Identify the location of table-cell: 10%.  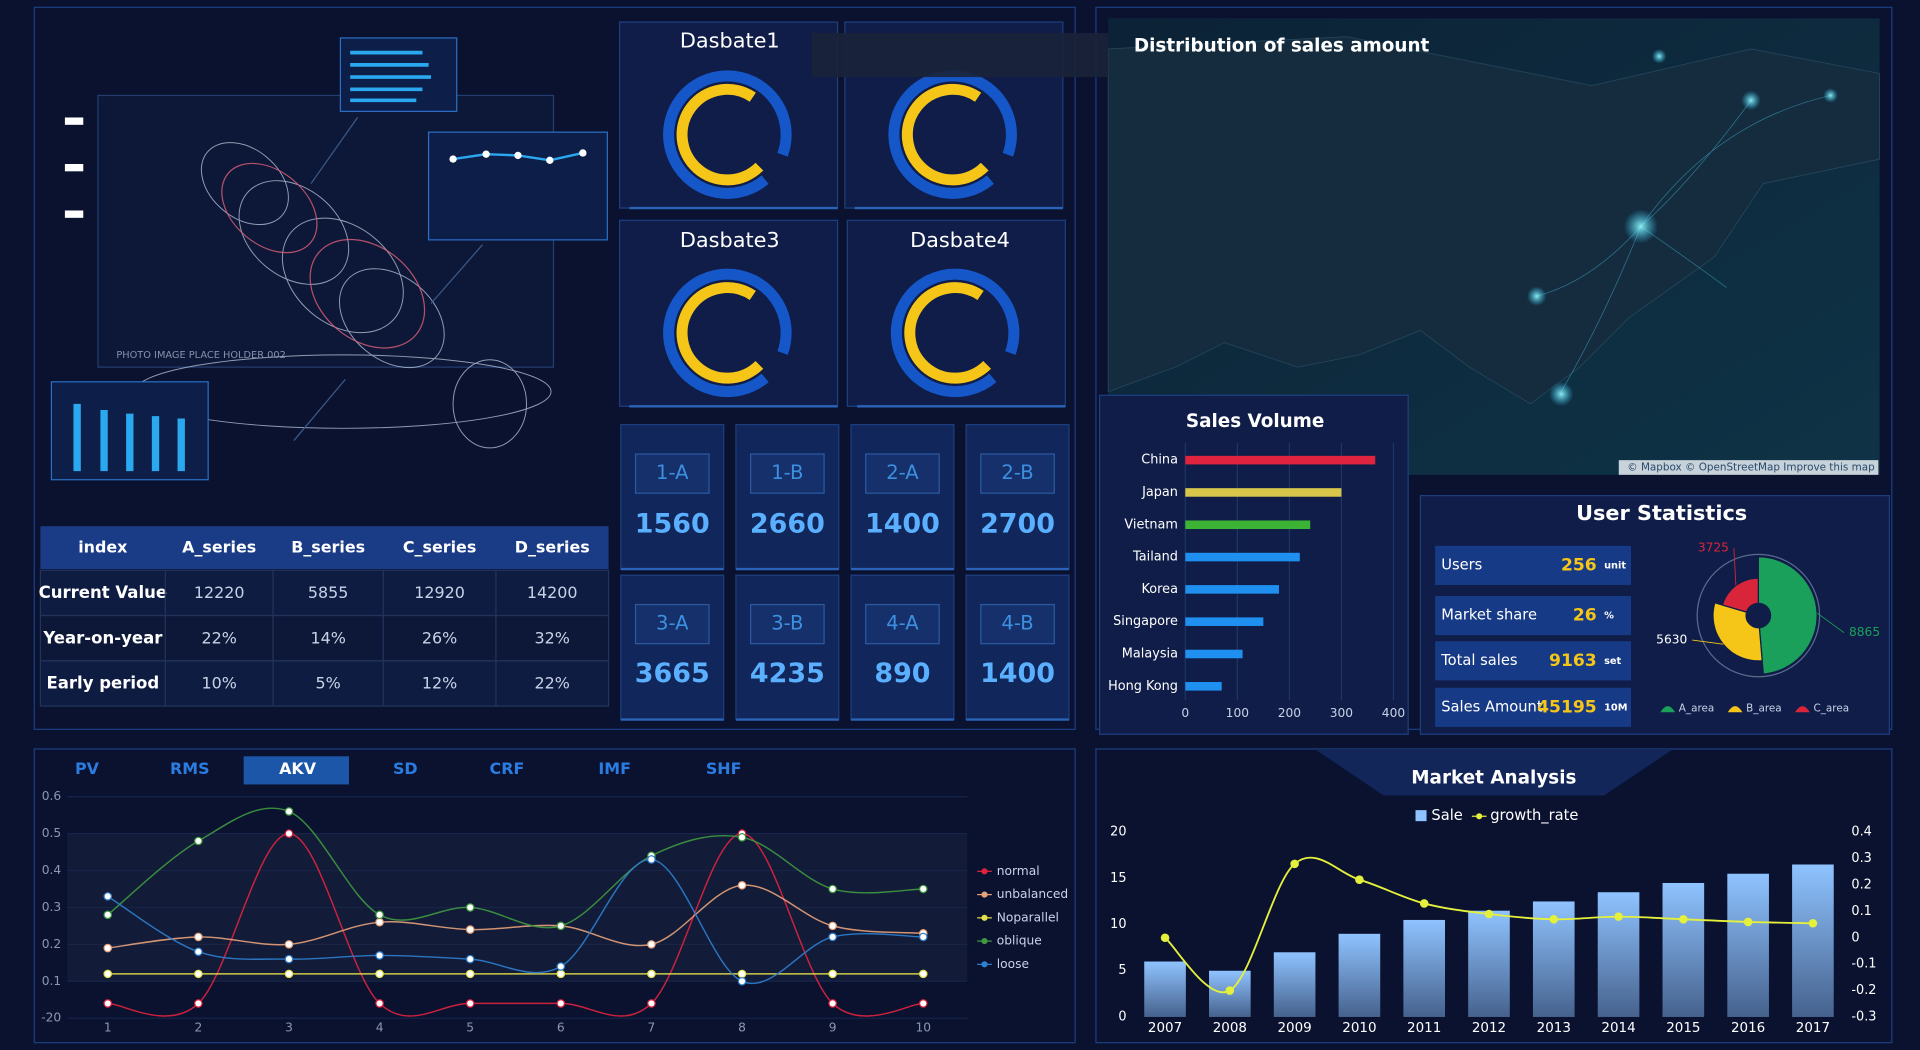
(218, 683).